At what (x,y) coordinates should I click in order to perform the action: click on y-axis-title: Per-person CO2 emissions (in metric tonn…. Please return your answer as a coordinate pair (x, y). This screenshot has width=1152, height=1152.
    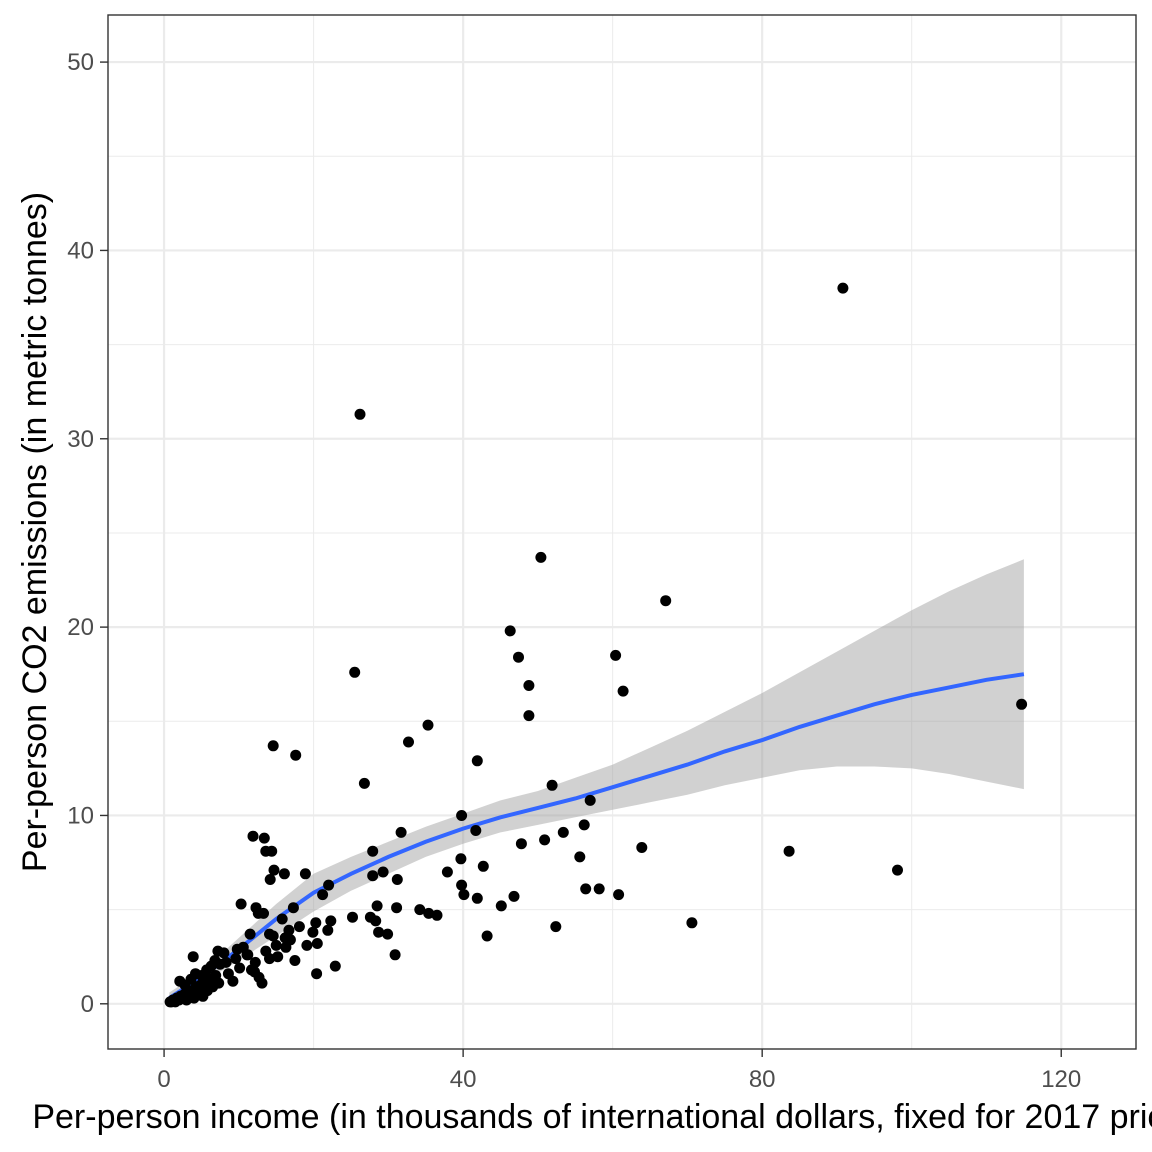
    Looking at the image, I should click on (35, 532).